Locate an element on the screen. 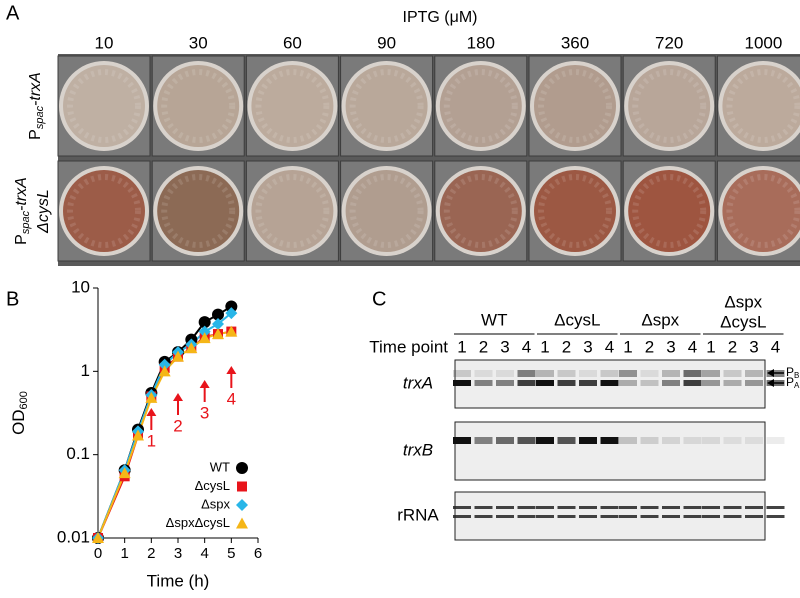 This screenshot has width=800, height=598. y-axis-label-sub: 600 is located at coordinates (24, 400).